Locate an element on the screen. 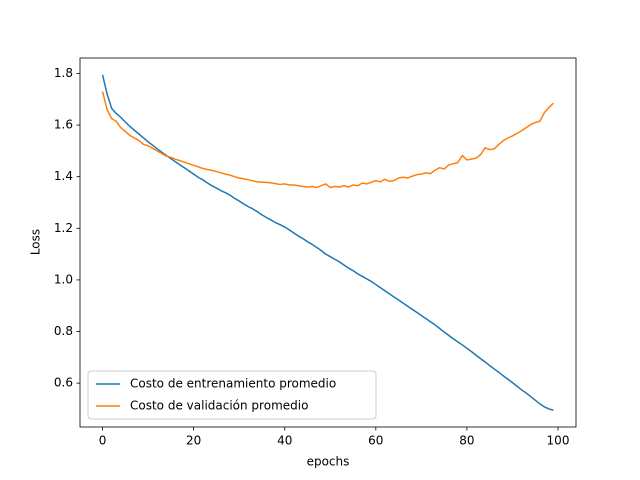 Image resolution: width=640 pixels, height=480 pixels. legend-box is located at coordinates (232, 395).